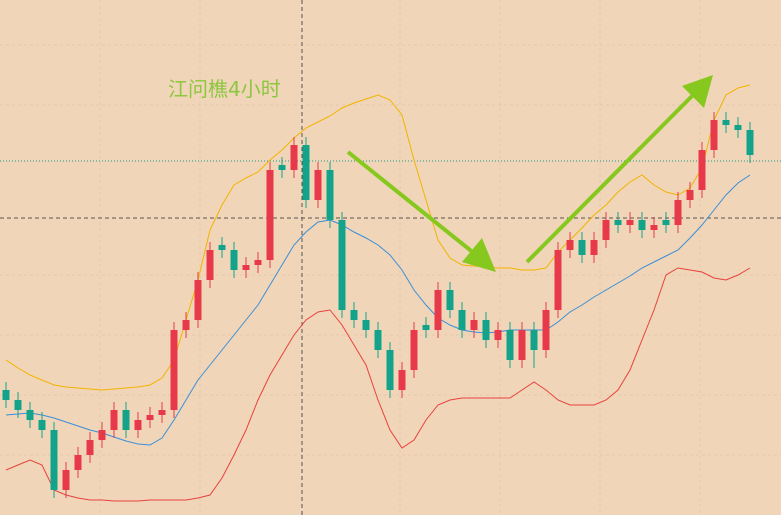 This screenshot has height=515, width=781. I want to click on chart-title: 江问樵4小时, so click(224, 89).